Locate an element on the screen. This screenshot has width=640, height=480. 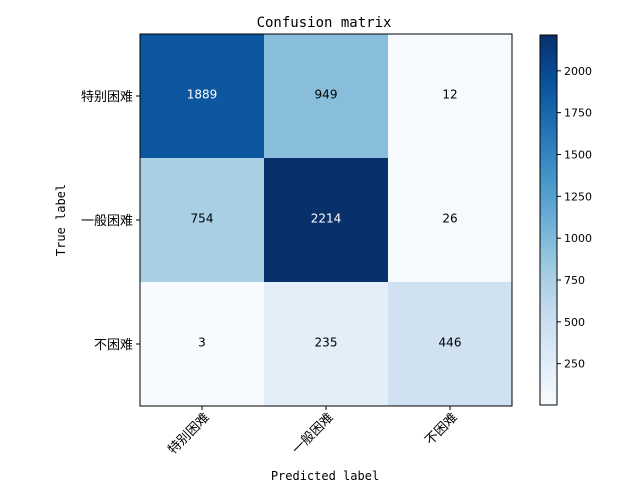
colorbar-tick-label: 1000 is located at coordinates (578, 238).